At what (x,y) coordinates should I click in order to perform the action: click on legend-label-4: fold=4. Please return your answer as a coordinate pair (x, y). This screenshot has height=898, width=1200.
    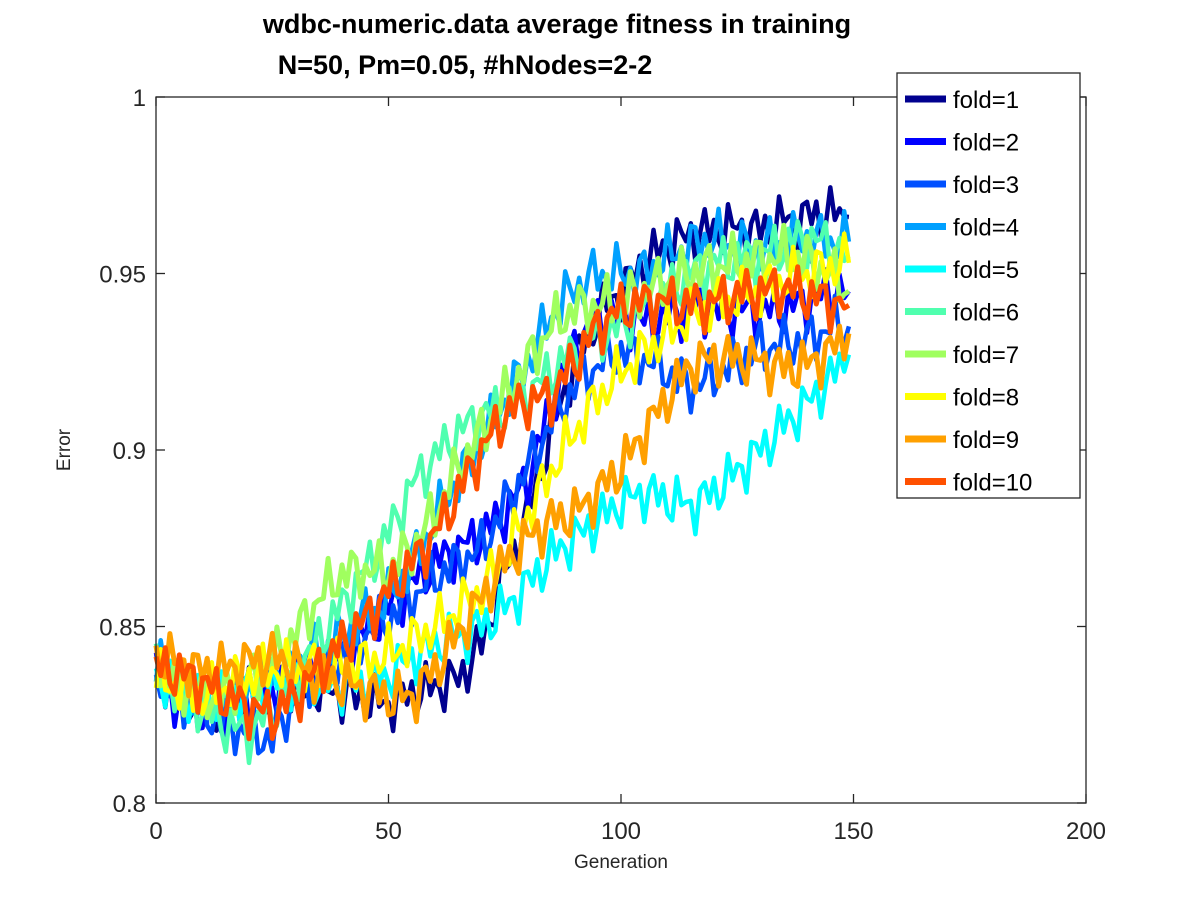
    Looking at the image, I should click on (986, 228).